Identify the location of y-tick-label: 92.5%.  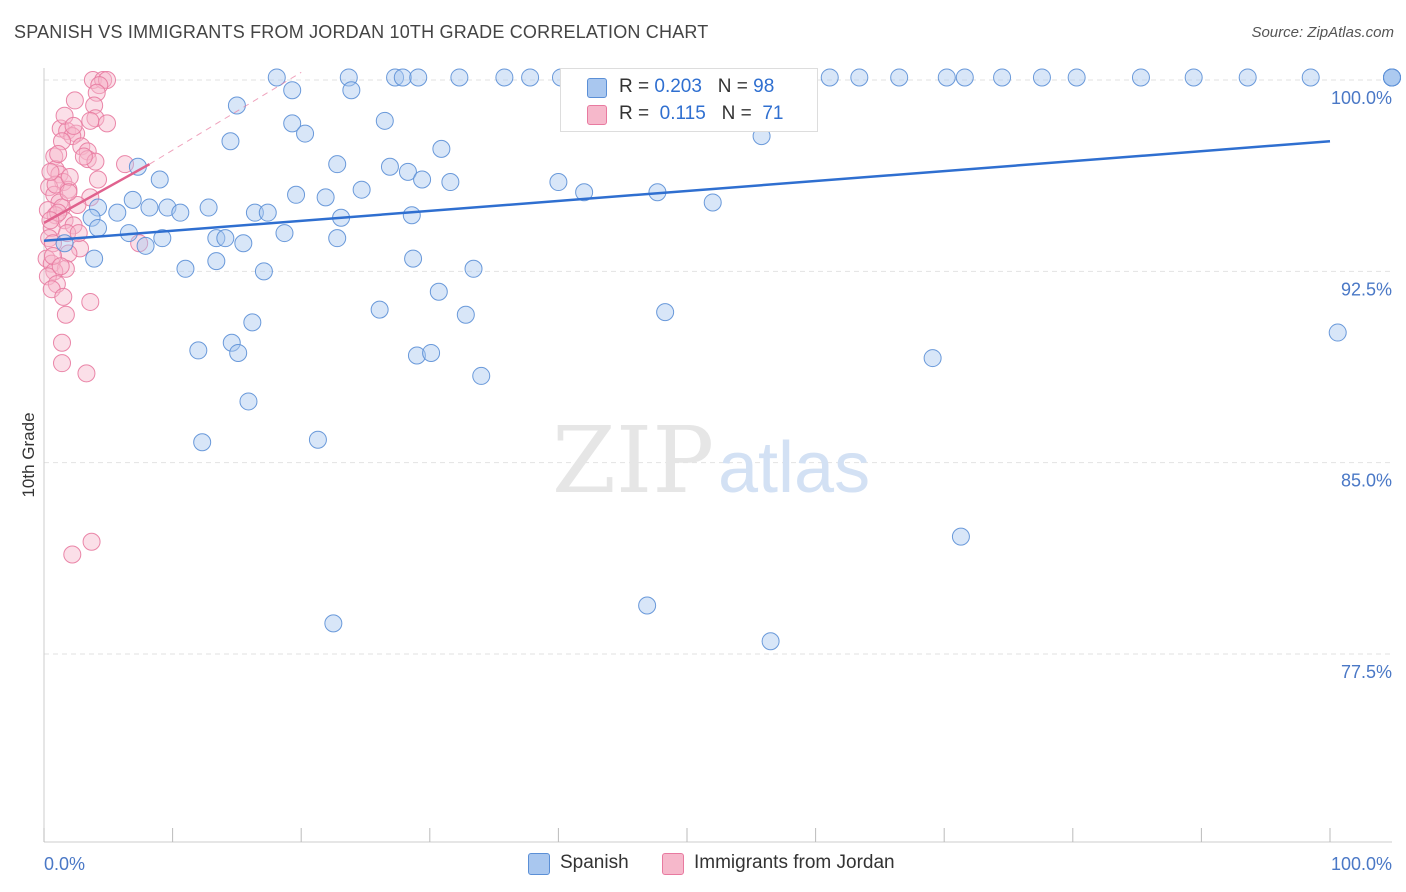
(1366, 289).